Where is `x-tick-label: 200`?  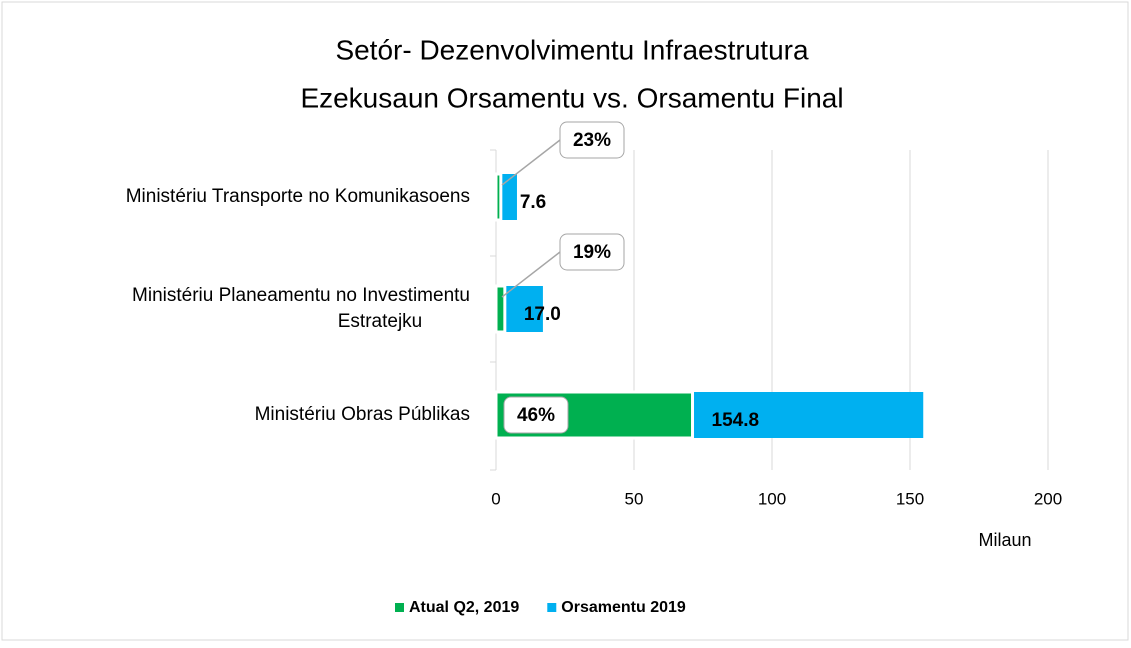
x-tick-label: 200 is located at coordinates (1048, 498).